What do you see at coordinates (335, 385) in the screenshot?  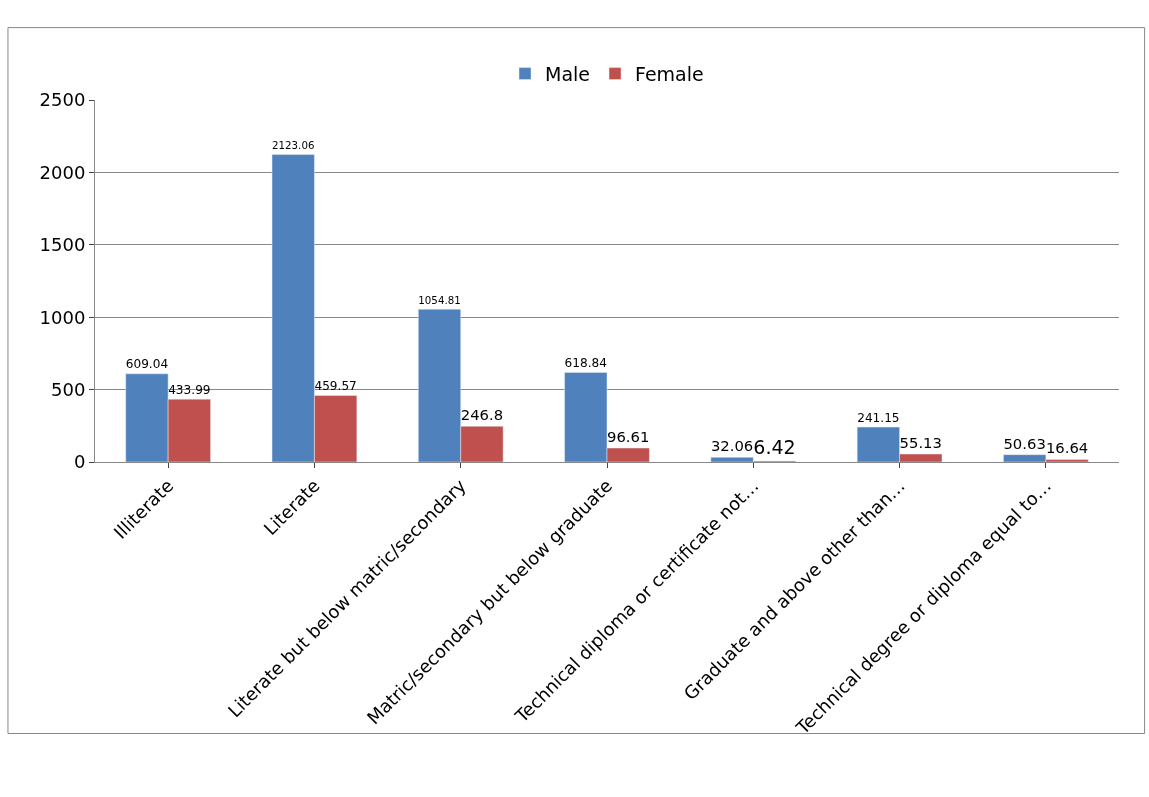 I see `data-label: 459.57` at bounding box center [335, 385].